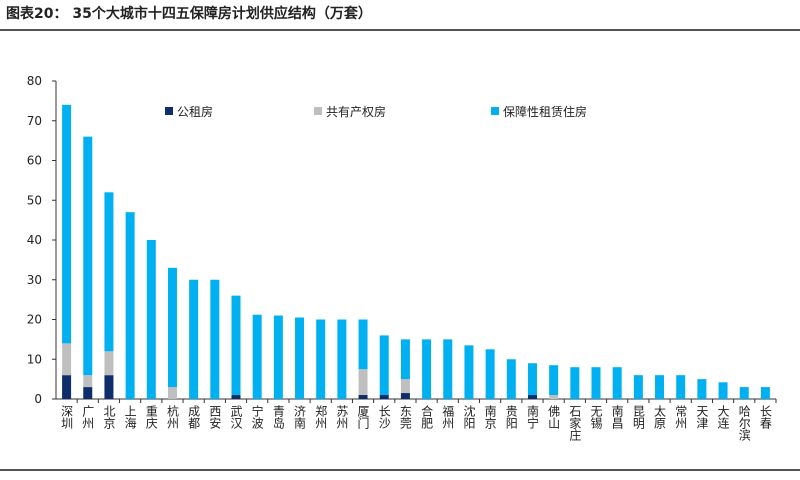 Image resolution: width=800 pixels, height=480 pixels. What do you see at coordinates (34, 280) in the screenshot?
I see `y-tick-label: 30` at bounding box center [34, 280].